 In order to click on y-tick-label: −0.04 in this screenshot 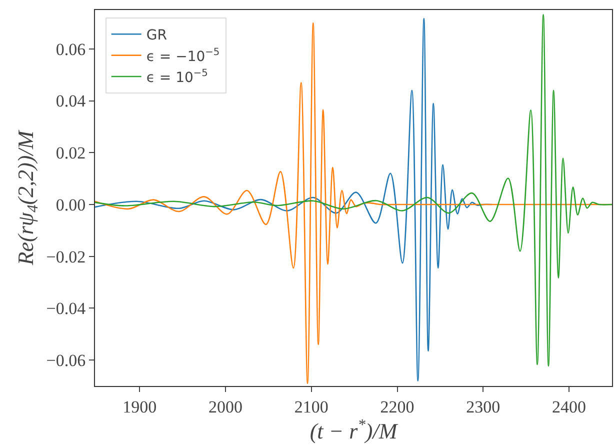, I will do `click(66, 308)`.